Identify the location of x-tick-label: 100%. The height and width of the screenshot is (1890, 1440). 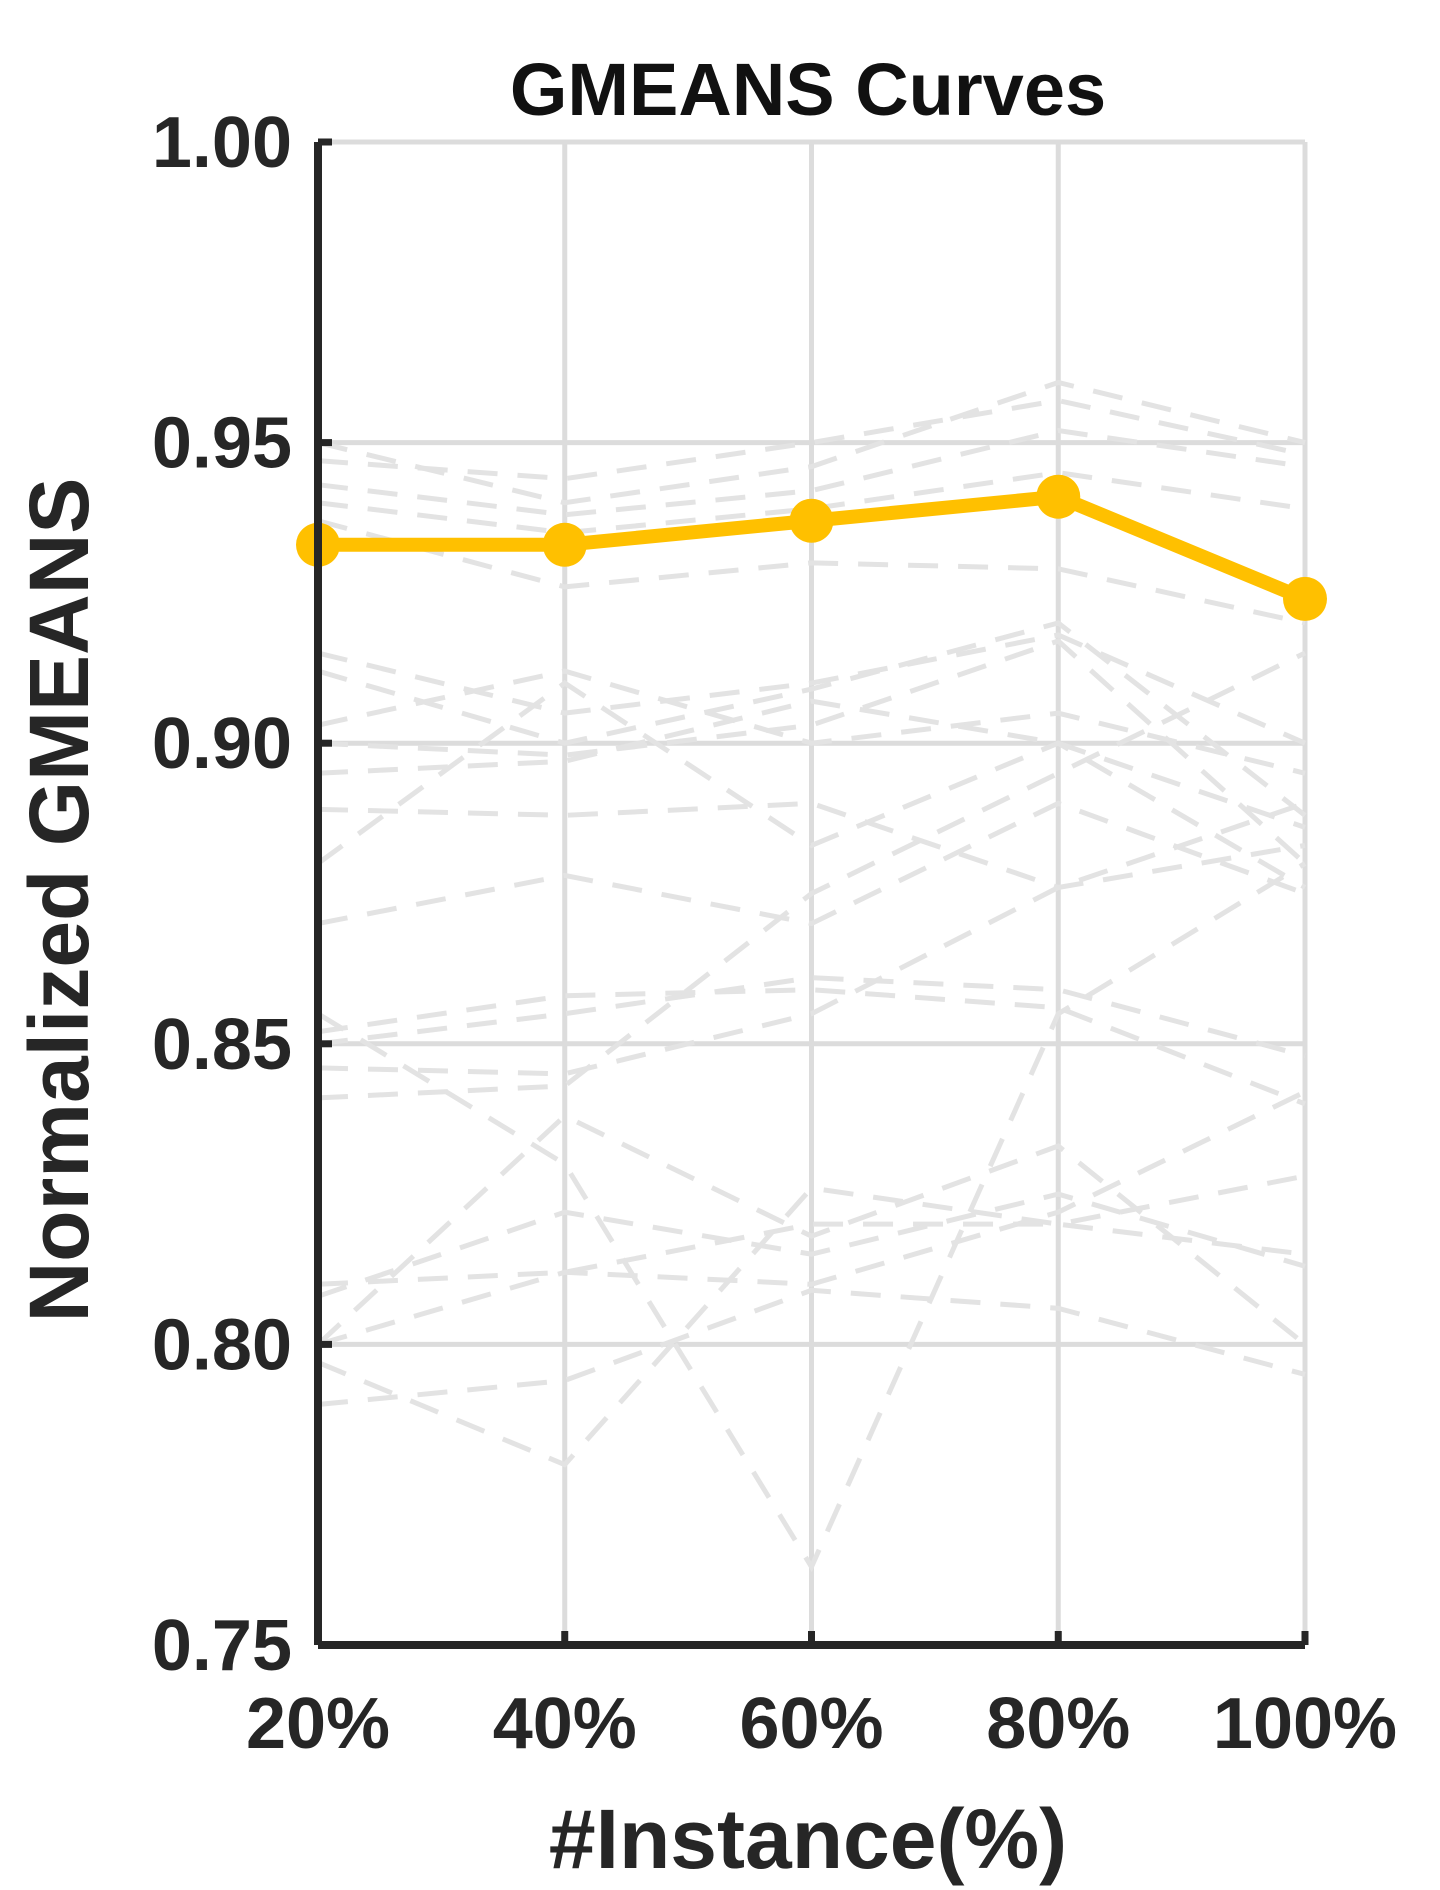
(1305, 1724).